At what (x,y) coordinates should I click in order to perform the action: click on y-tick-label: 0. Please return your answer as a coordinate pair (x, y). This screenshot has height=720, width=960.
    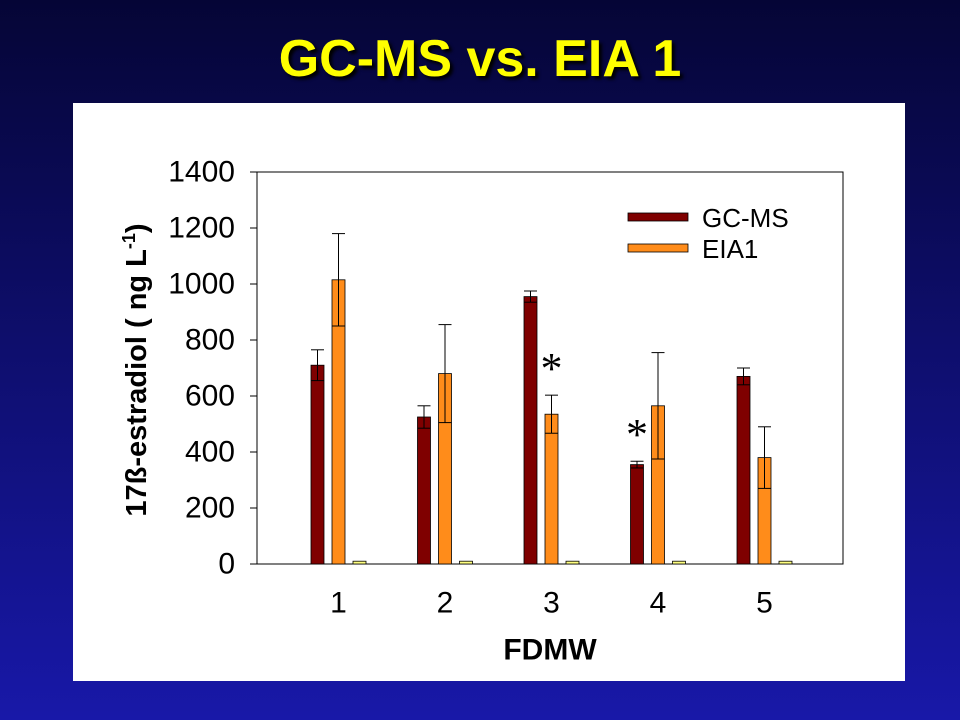
    Looking at the image, I should click on (226, 564).